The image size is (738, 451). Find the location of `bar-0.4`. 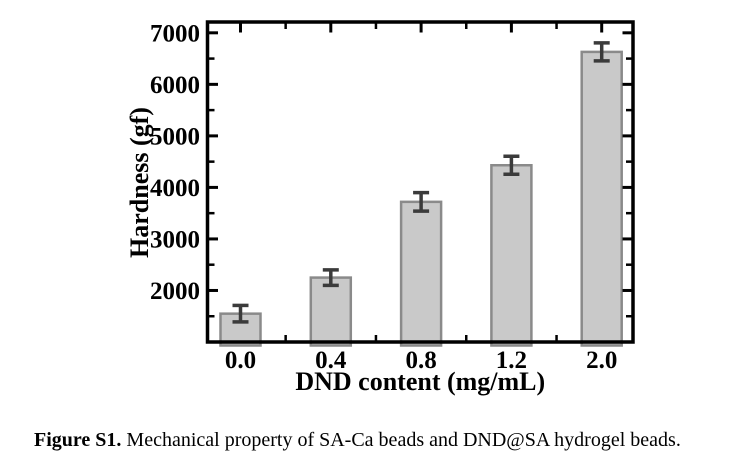

bar-0.4 is located at coordinates (331, 311).